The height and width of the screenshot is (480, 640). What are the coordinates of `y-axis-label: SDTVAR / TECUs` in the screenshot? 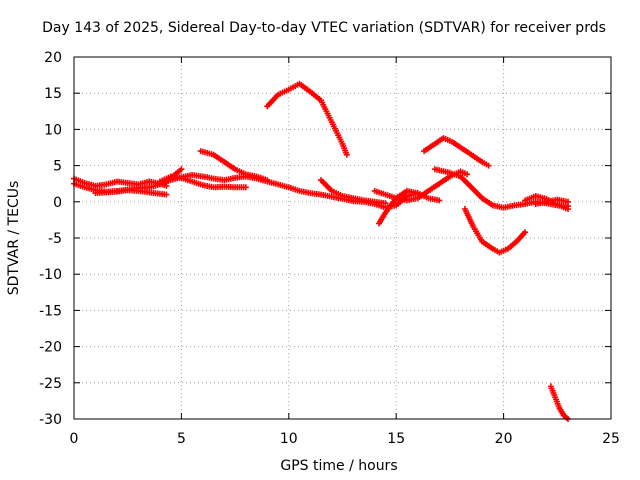 It's located at (14, 238).